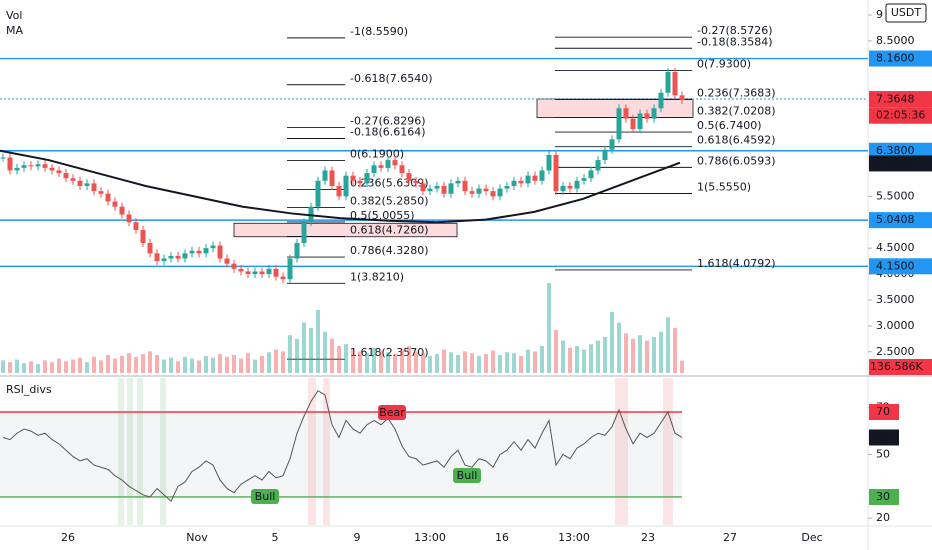 The width and height of the screenshot is (932, 550). I want to click on currency-button, so click(906, 13).